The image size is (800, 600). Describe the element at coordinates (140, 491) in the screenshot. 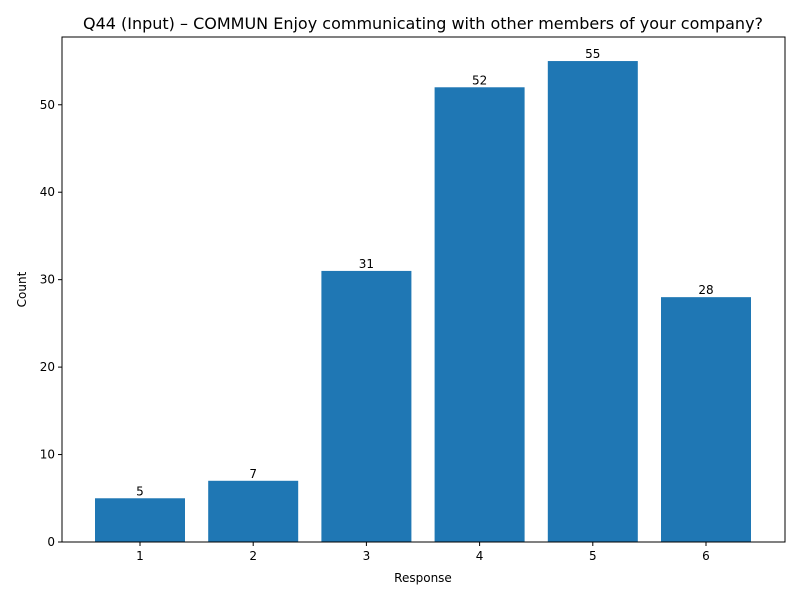

I see `bar-value-label: 5` at that location.